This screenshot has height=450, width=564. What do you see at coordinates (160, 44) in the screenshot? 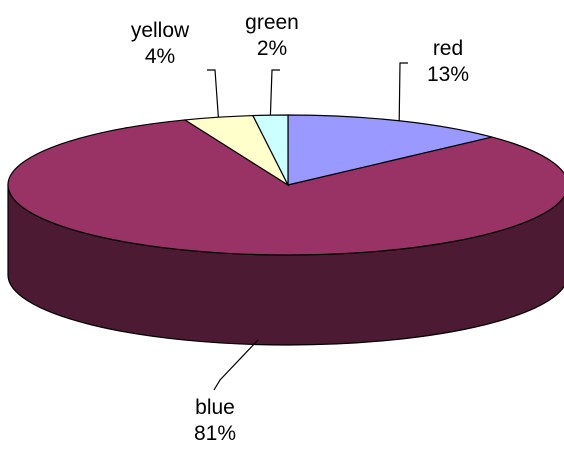
I see `slice-label-yellow: yellow 4%` at bounding box center [160, 44].